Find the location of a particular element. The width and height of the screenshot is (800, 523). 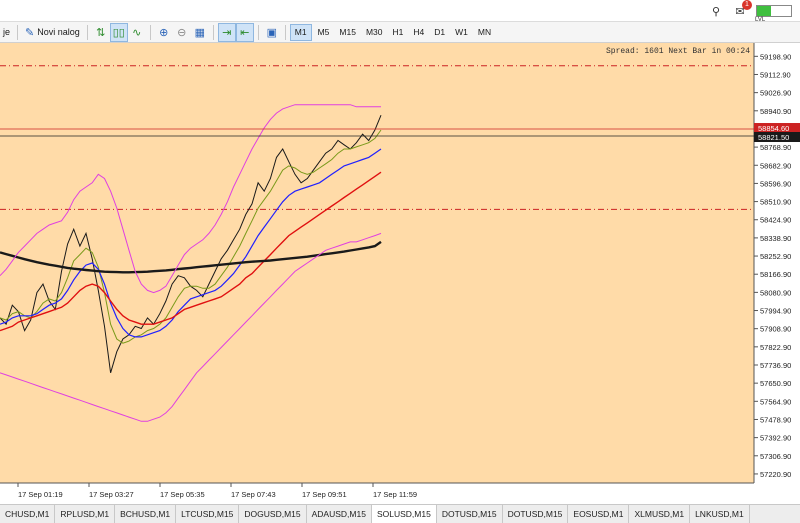

y-tick-label: 58682.90 is located at coordinates (775, 165).